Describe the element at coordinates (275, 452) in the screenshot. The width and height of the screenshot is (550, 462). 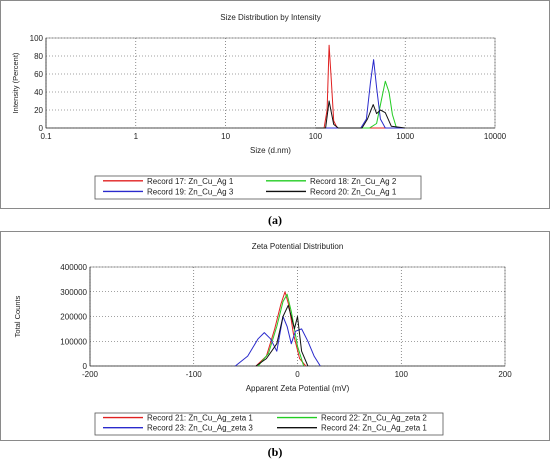
I see `caption-b: (b)` at that location.